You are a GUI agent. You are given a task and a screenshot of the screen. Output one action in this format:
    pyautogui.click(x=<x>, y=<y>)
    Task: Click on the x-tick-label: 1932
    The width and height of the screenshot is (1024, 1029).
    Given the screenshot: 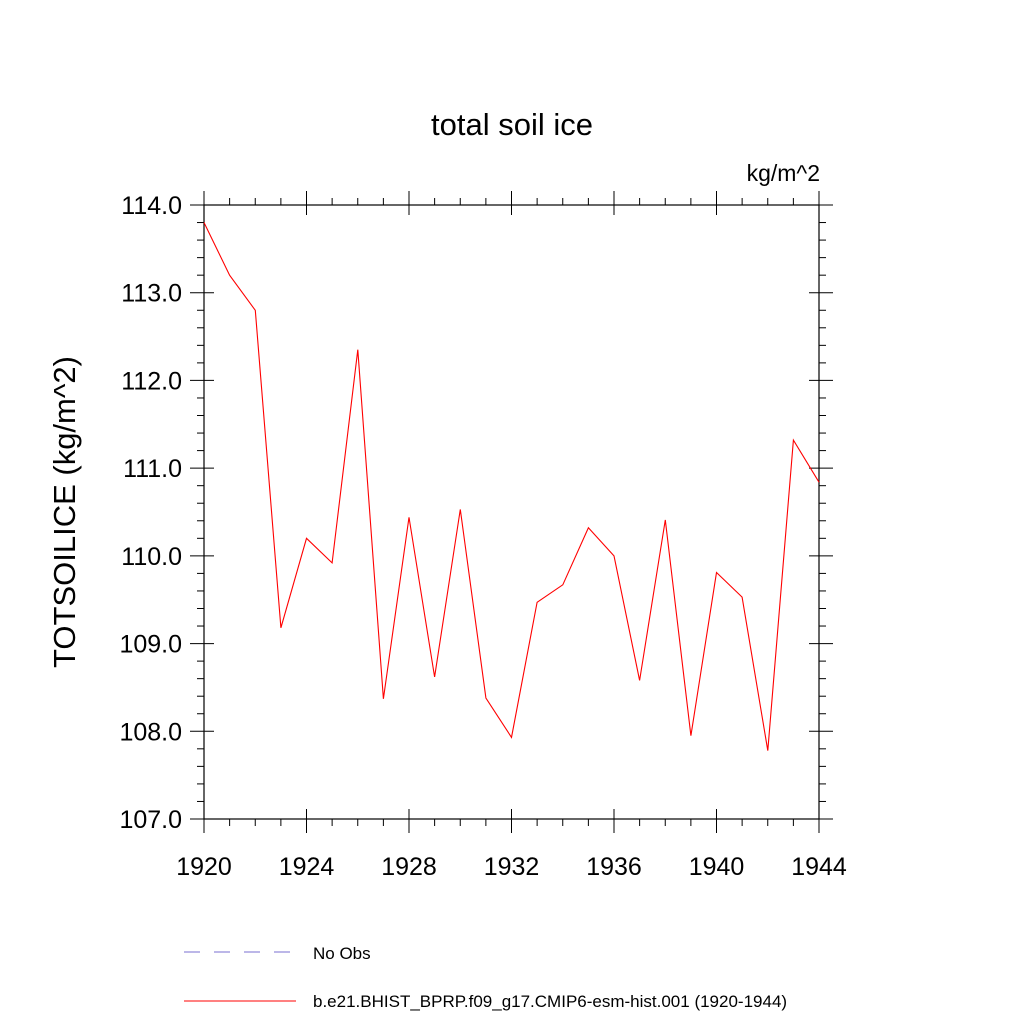 What is the action you would take?
    pyautogui.click(x=512, y=867)
    